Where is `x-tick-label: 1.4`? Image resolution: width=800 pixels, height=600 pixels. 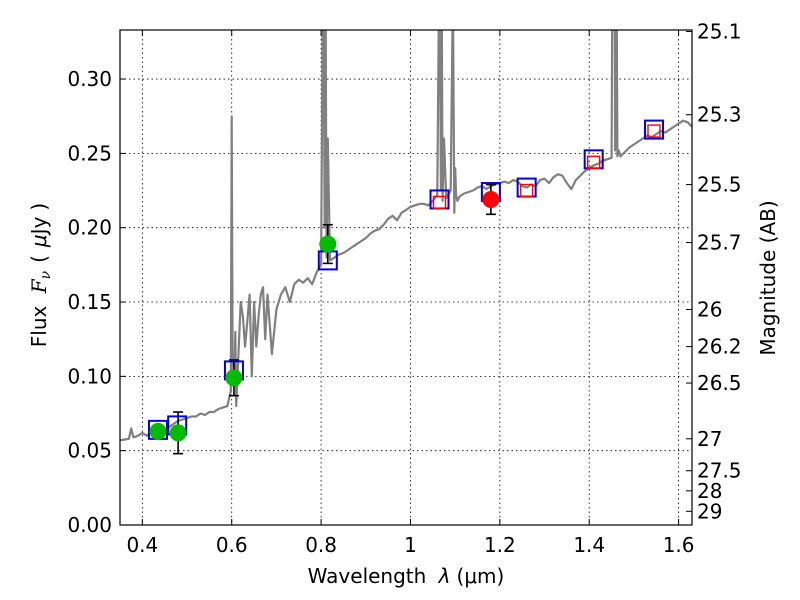 x-tick-label: 1.4 is located at coordinates (589, 545).